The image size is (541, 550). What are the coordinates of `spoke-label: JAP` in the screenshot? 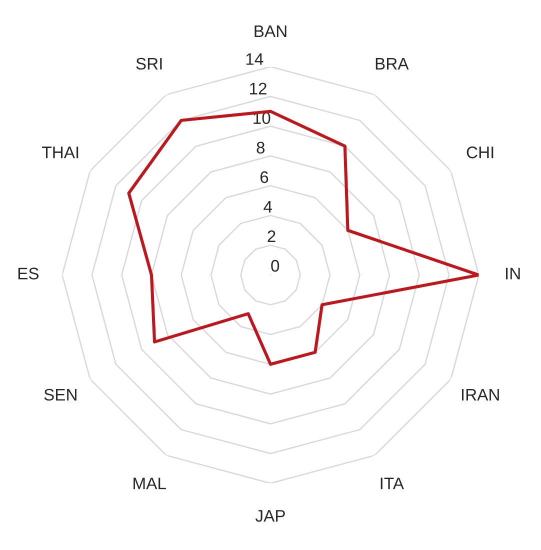 It's located at (270, 516).